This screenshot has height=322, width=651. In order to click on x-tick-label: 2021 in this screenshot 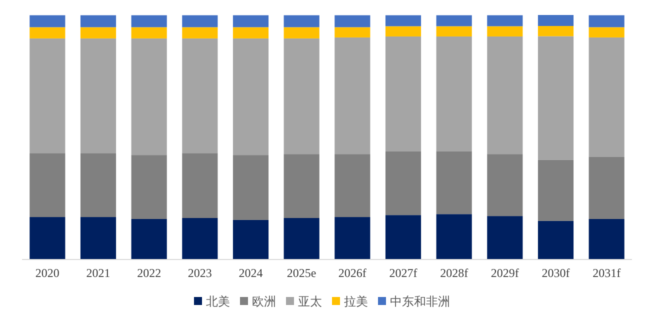, I will do `click(98, 273)`.